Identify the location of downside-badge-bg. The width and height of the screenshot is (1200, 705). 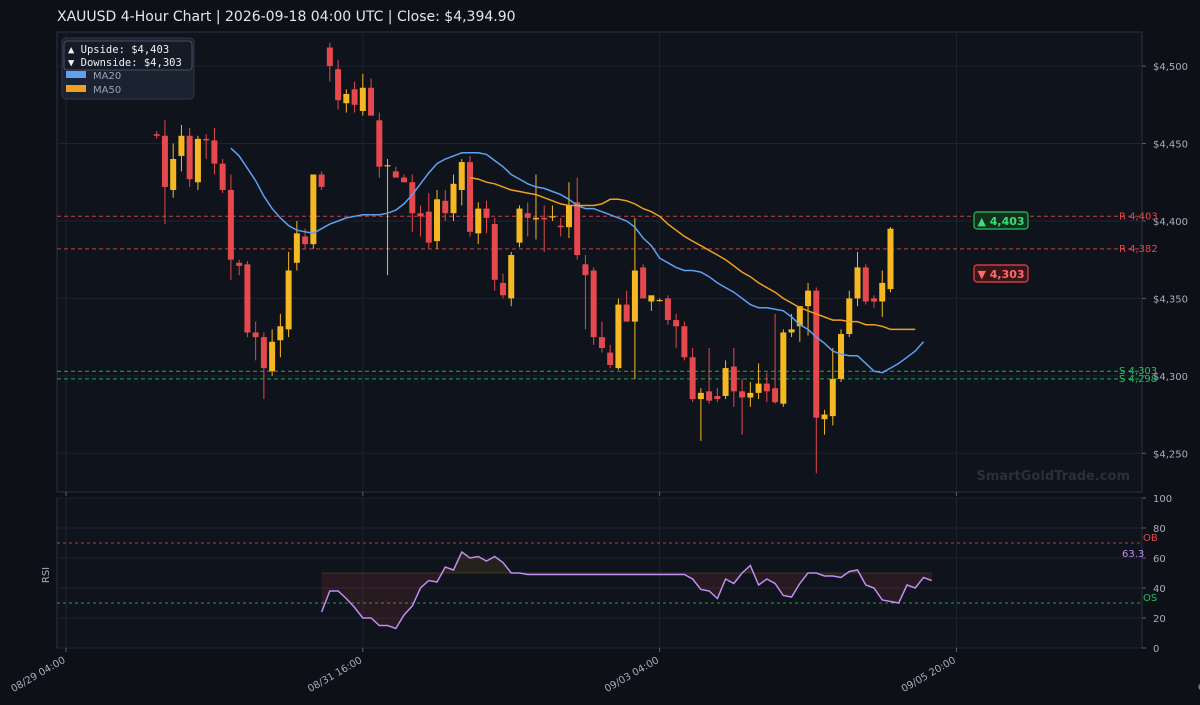
(1001, 273).